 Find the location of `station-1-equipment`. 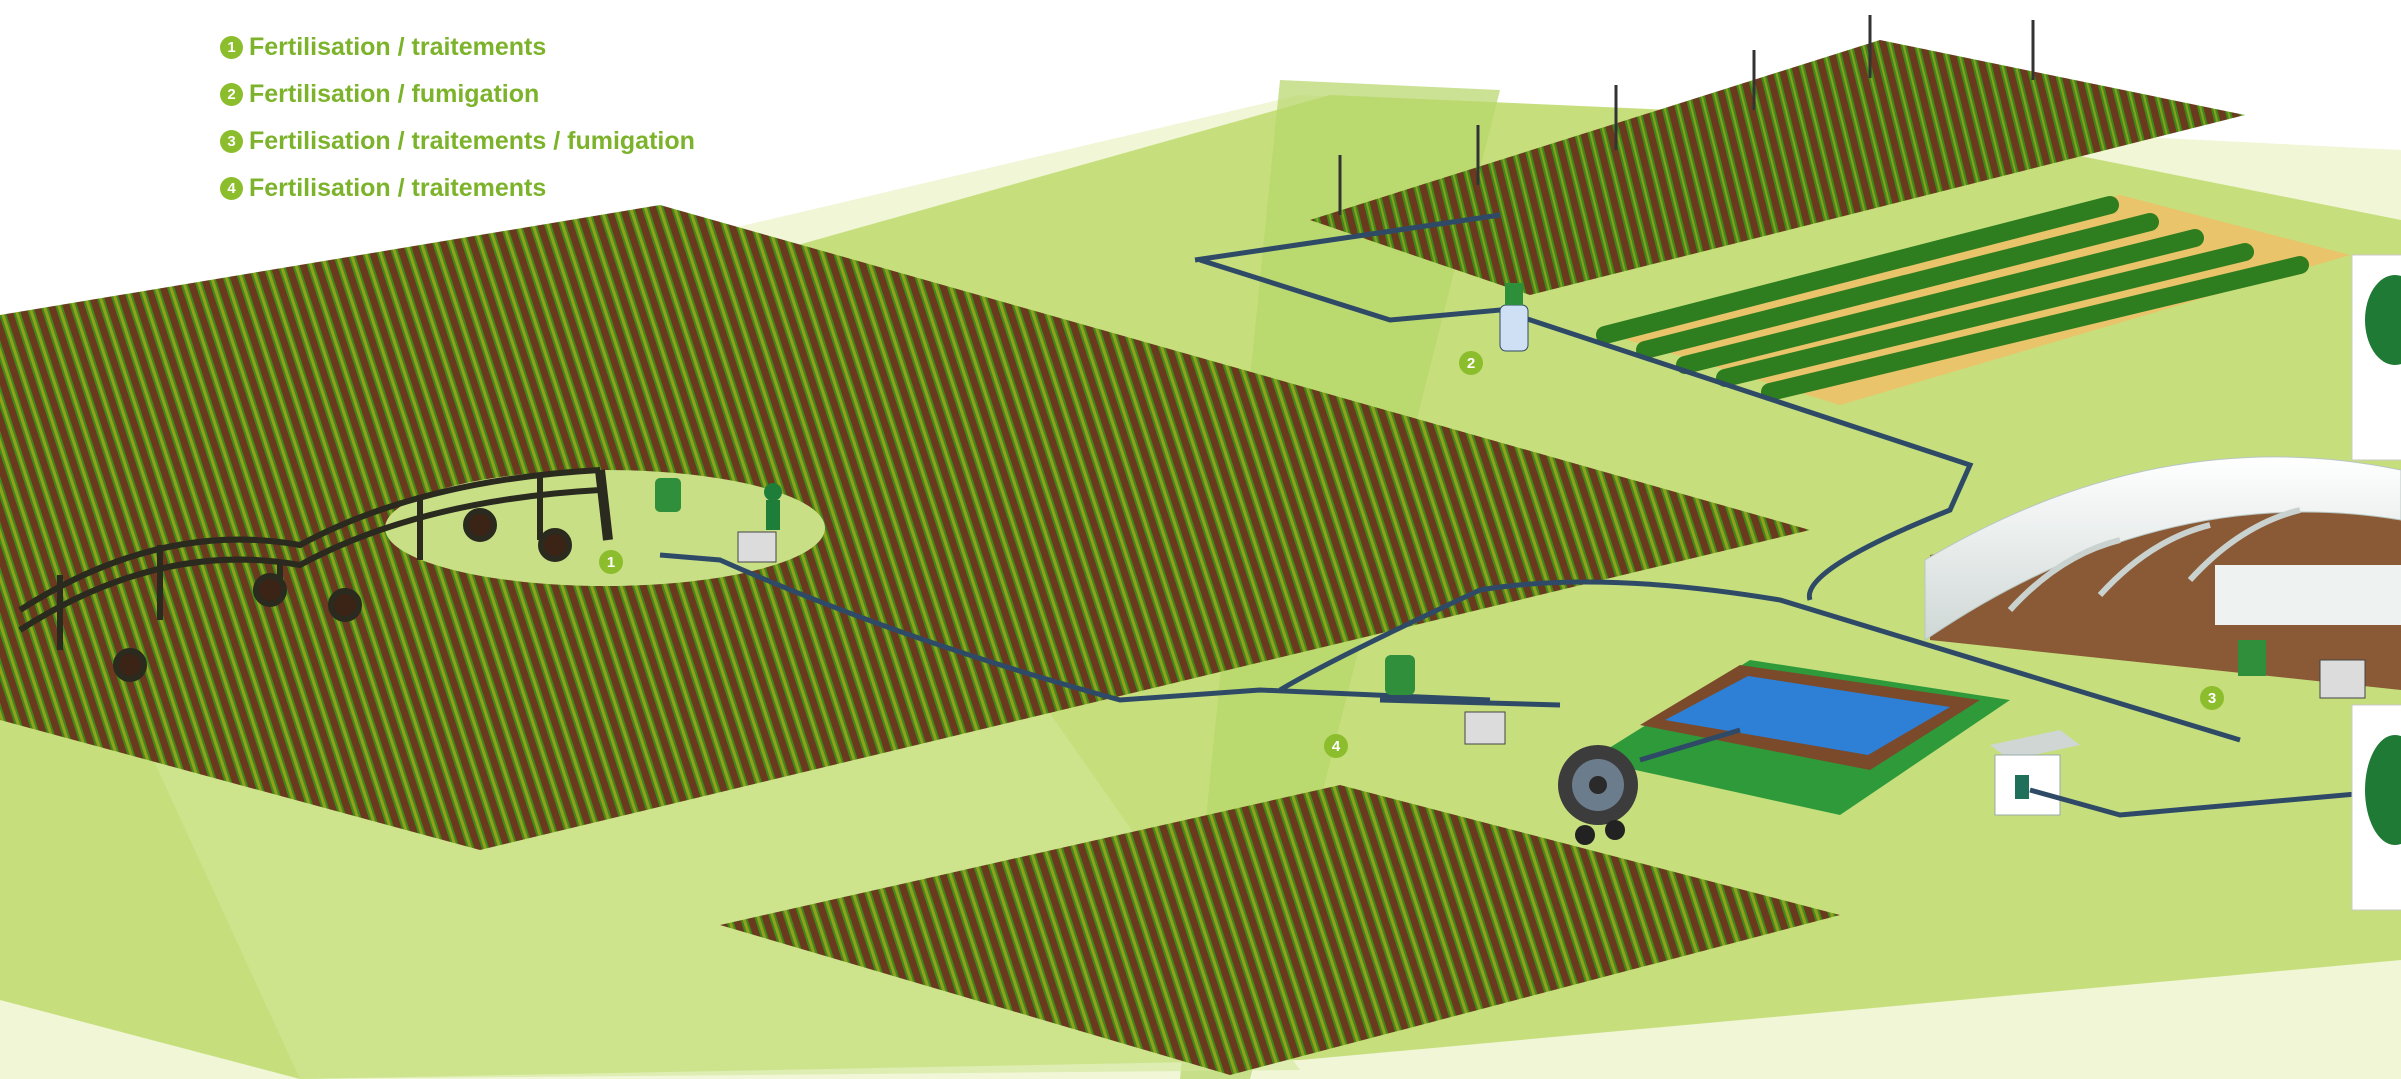

station-1-equipment is located at coordinates (718, 520).